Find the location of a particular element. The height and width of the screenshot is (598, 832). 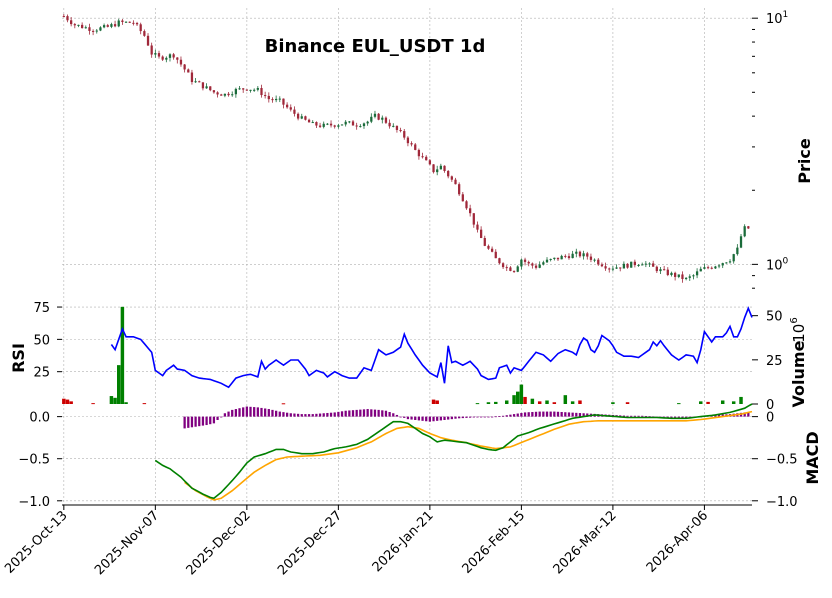

macd-tick-label-right: −0.5 is located at coordinates (782, 460).